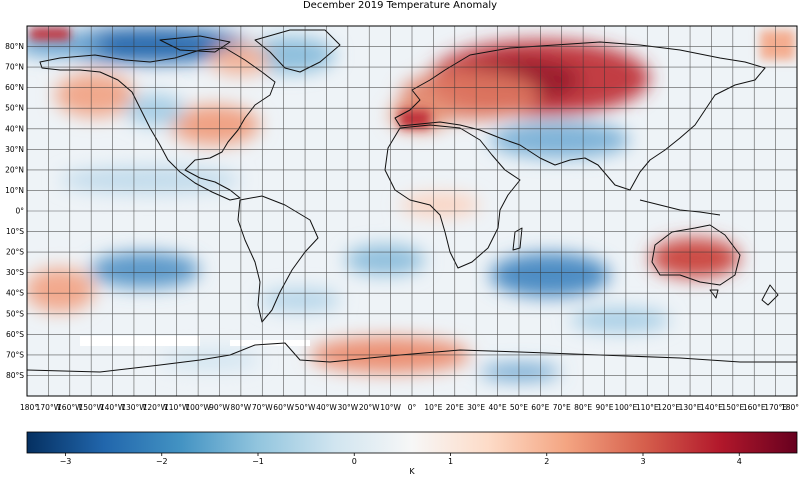 The image size is (800, 478). Describe the element at coordinates (14, 87) in the screenshot. I see `lat-tick-label: 60°N` at that location.